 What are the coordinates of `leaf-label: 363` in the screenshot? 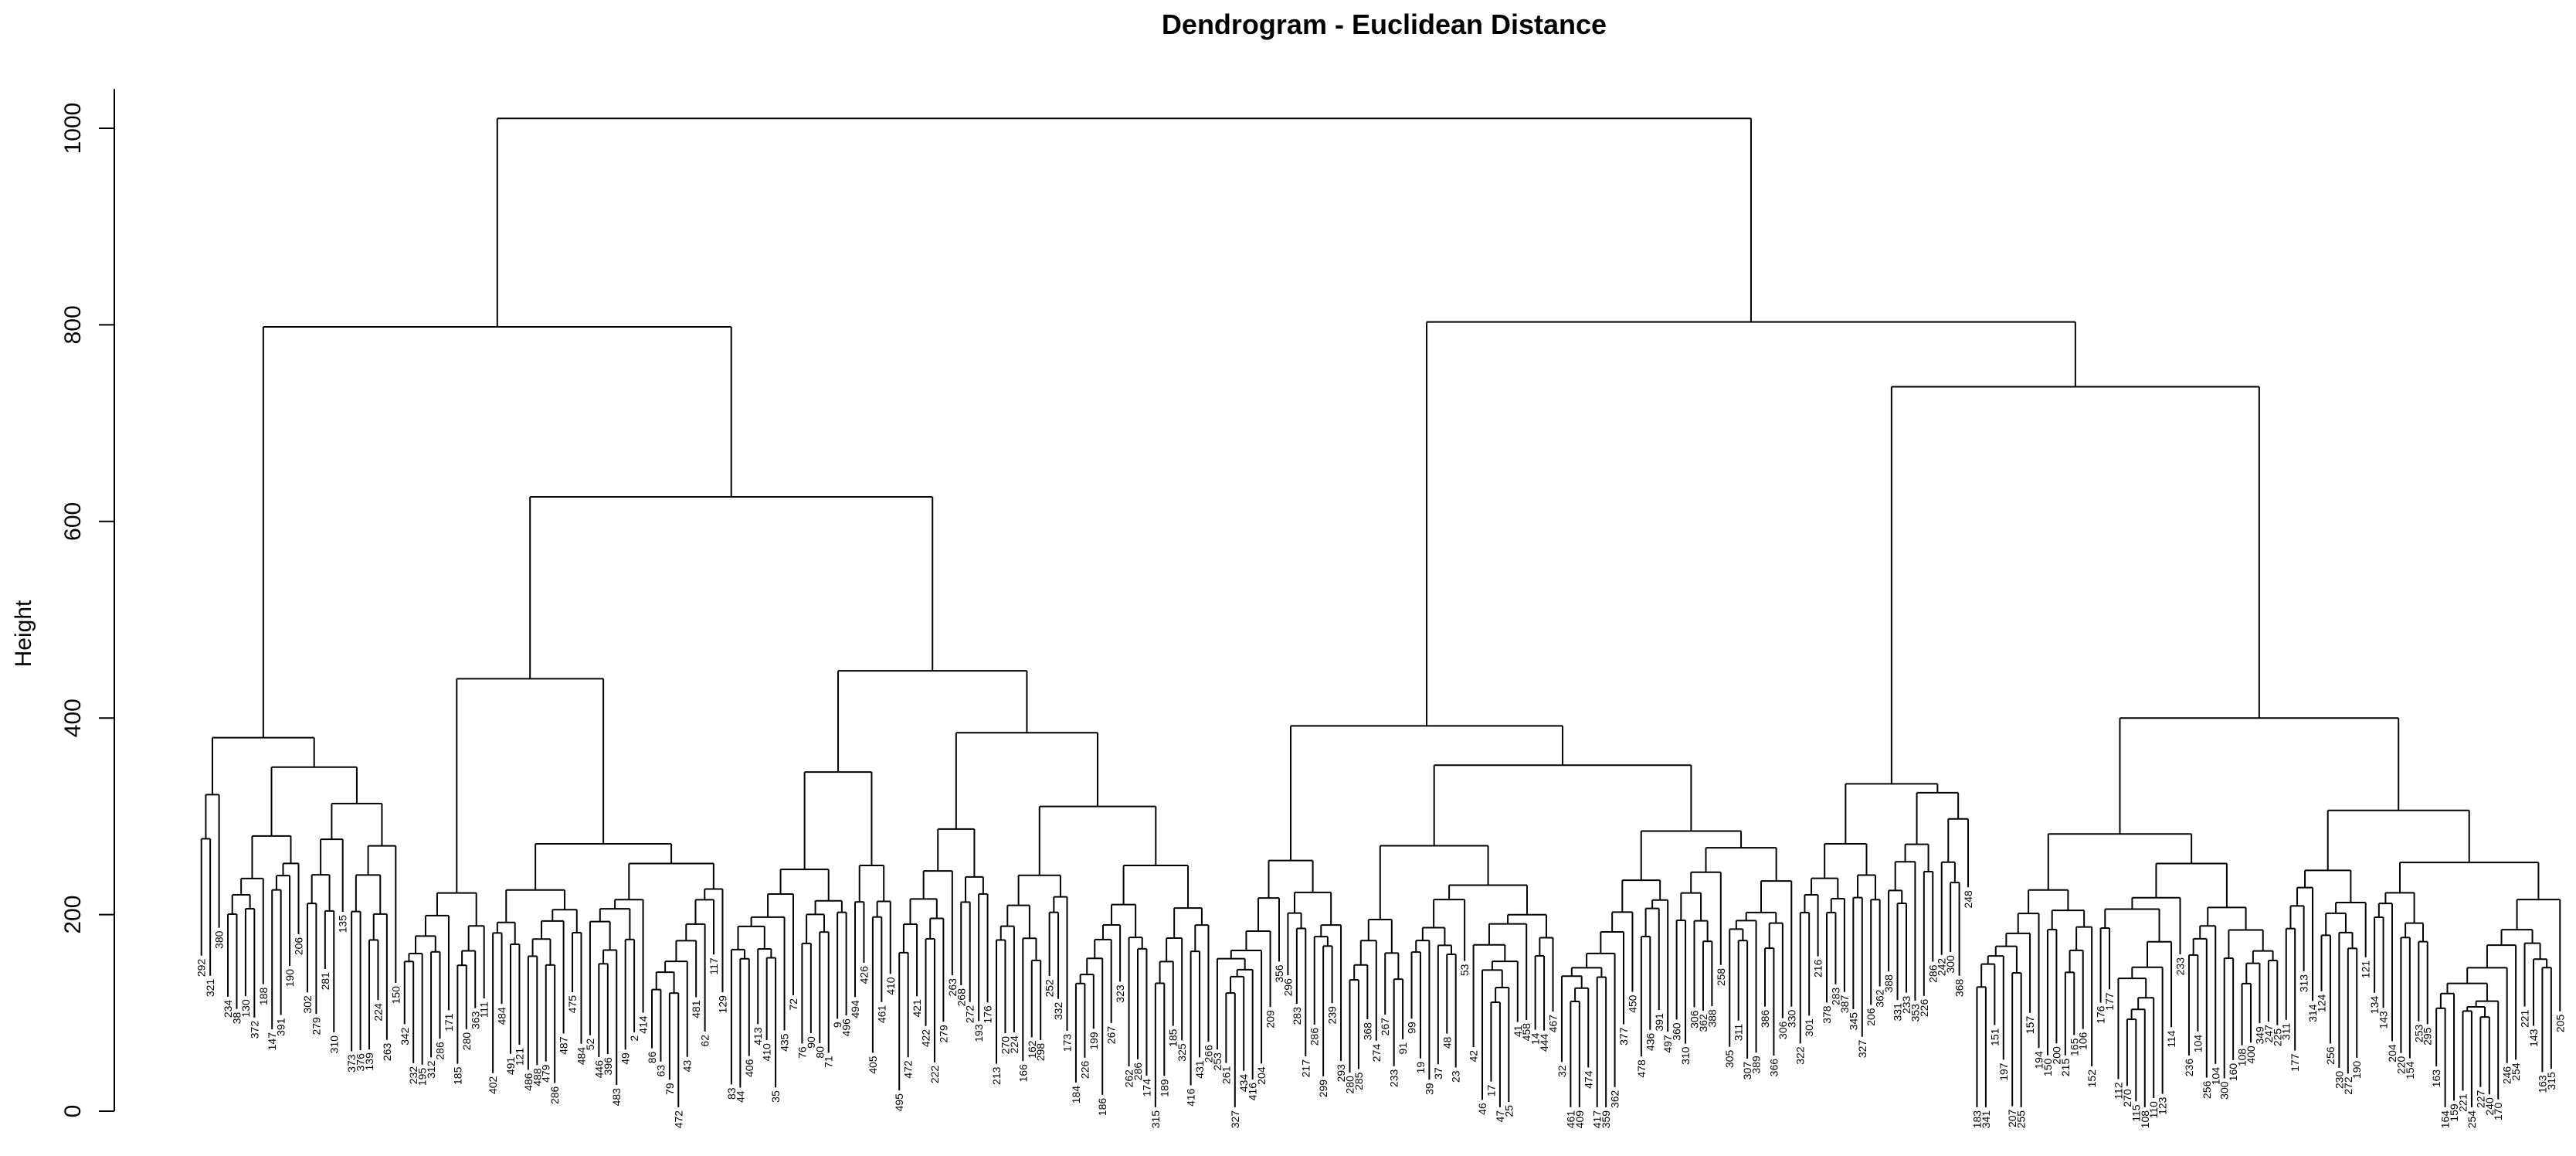 It's located at (475, 1020).